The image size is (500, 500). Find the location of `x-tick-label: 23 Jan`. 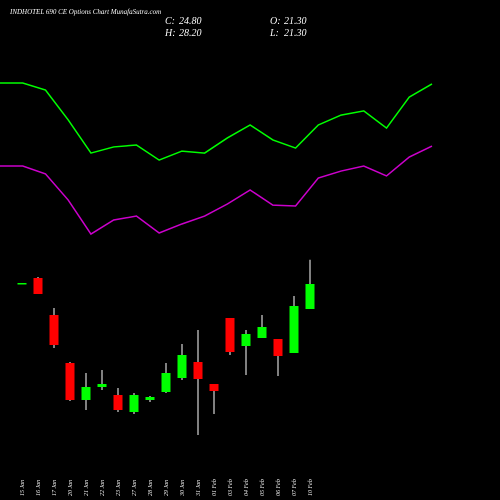

x-tick-label: 23 Jan is located at coordinates (119, 488).